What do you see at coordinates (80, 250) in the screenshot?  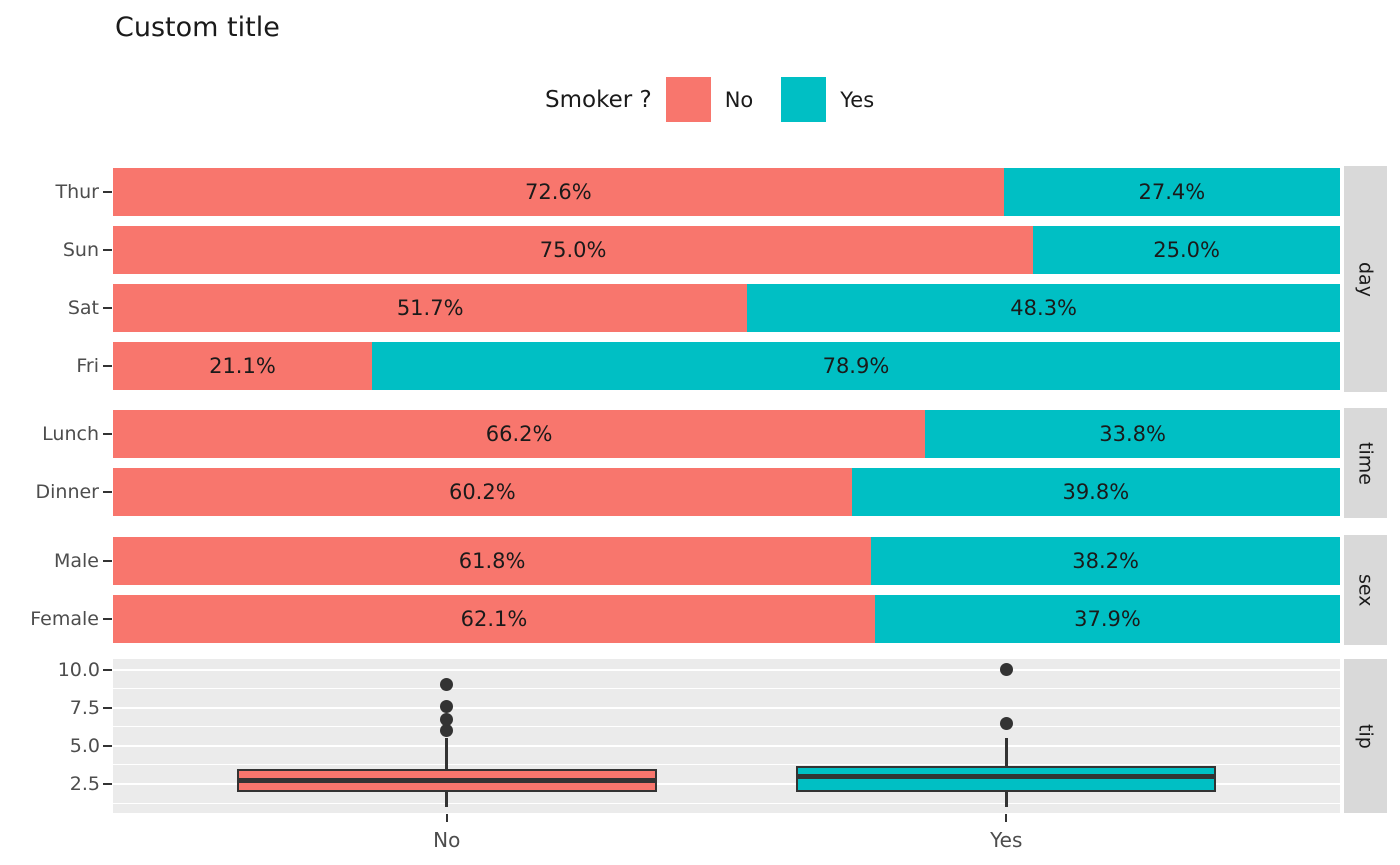 I see `axis-label-sun: Sun` at bounding box center [80, 250].